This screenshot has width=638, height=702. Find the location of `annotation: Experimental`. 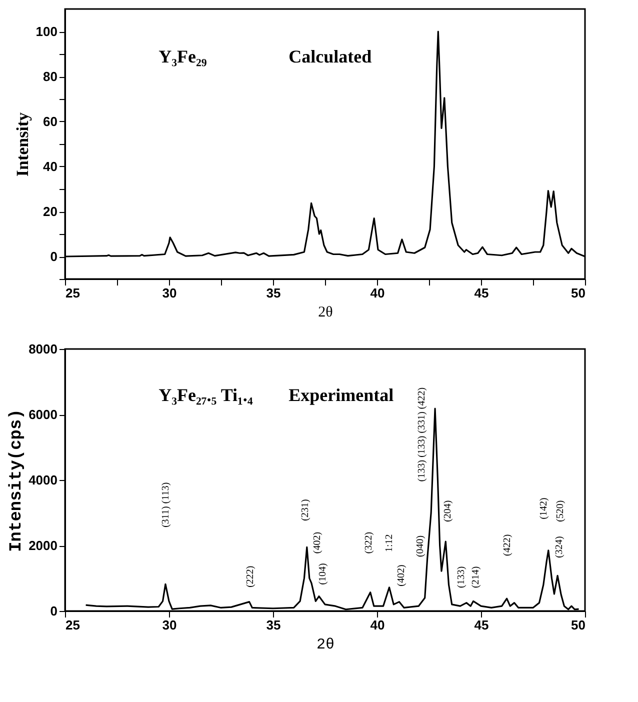

annotation: Experimental is located at coordinates (341, 395).